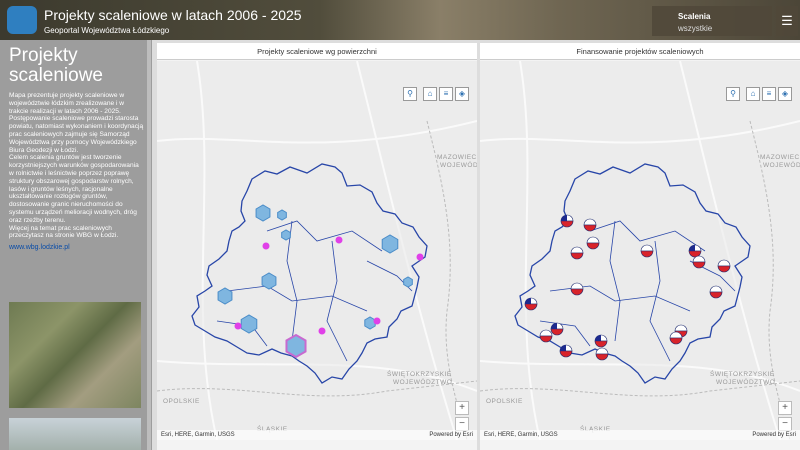 Image resolution: width=800 pixels, height=450 pixels. What do you see at coordinates (317, 51) in the screenshot?
I see `panel-title: Projekty scaleniowe wg powierzchni` at bounding box center [317, 51].